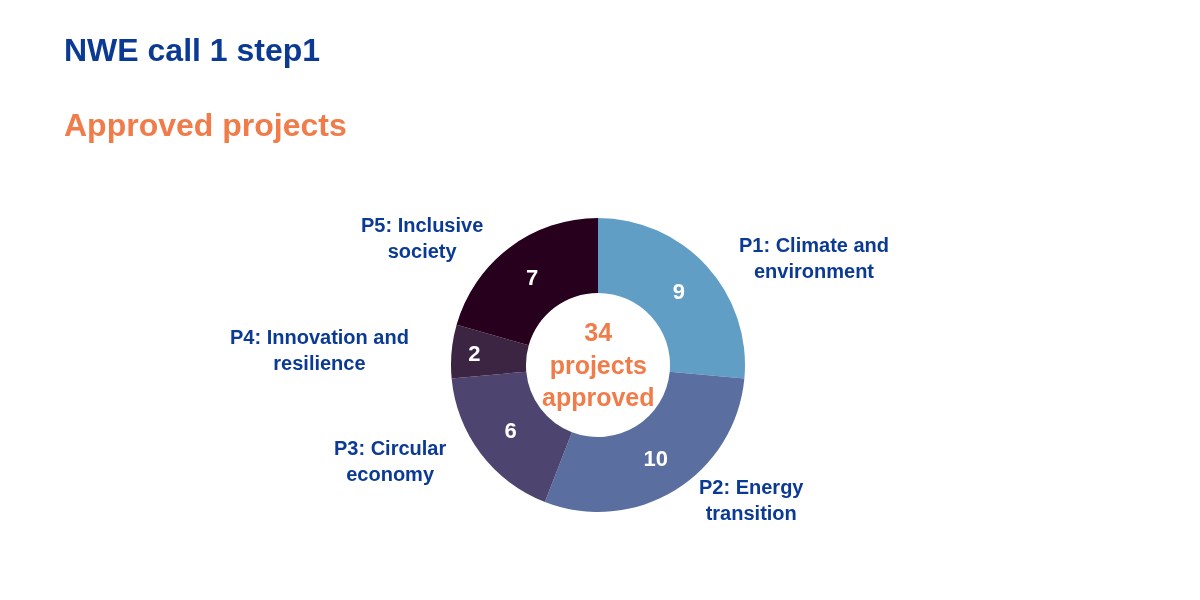 This screenshot has width=1200, height=600. Describe the element at coordinates (490, 351) in the screenshot. I see `donut-slice` at that location.